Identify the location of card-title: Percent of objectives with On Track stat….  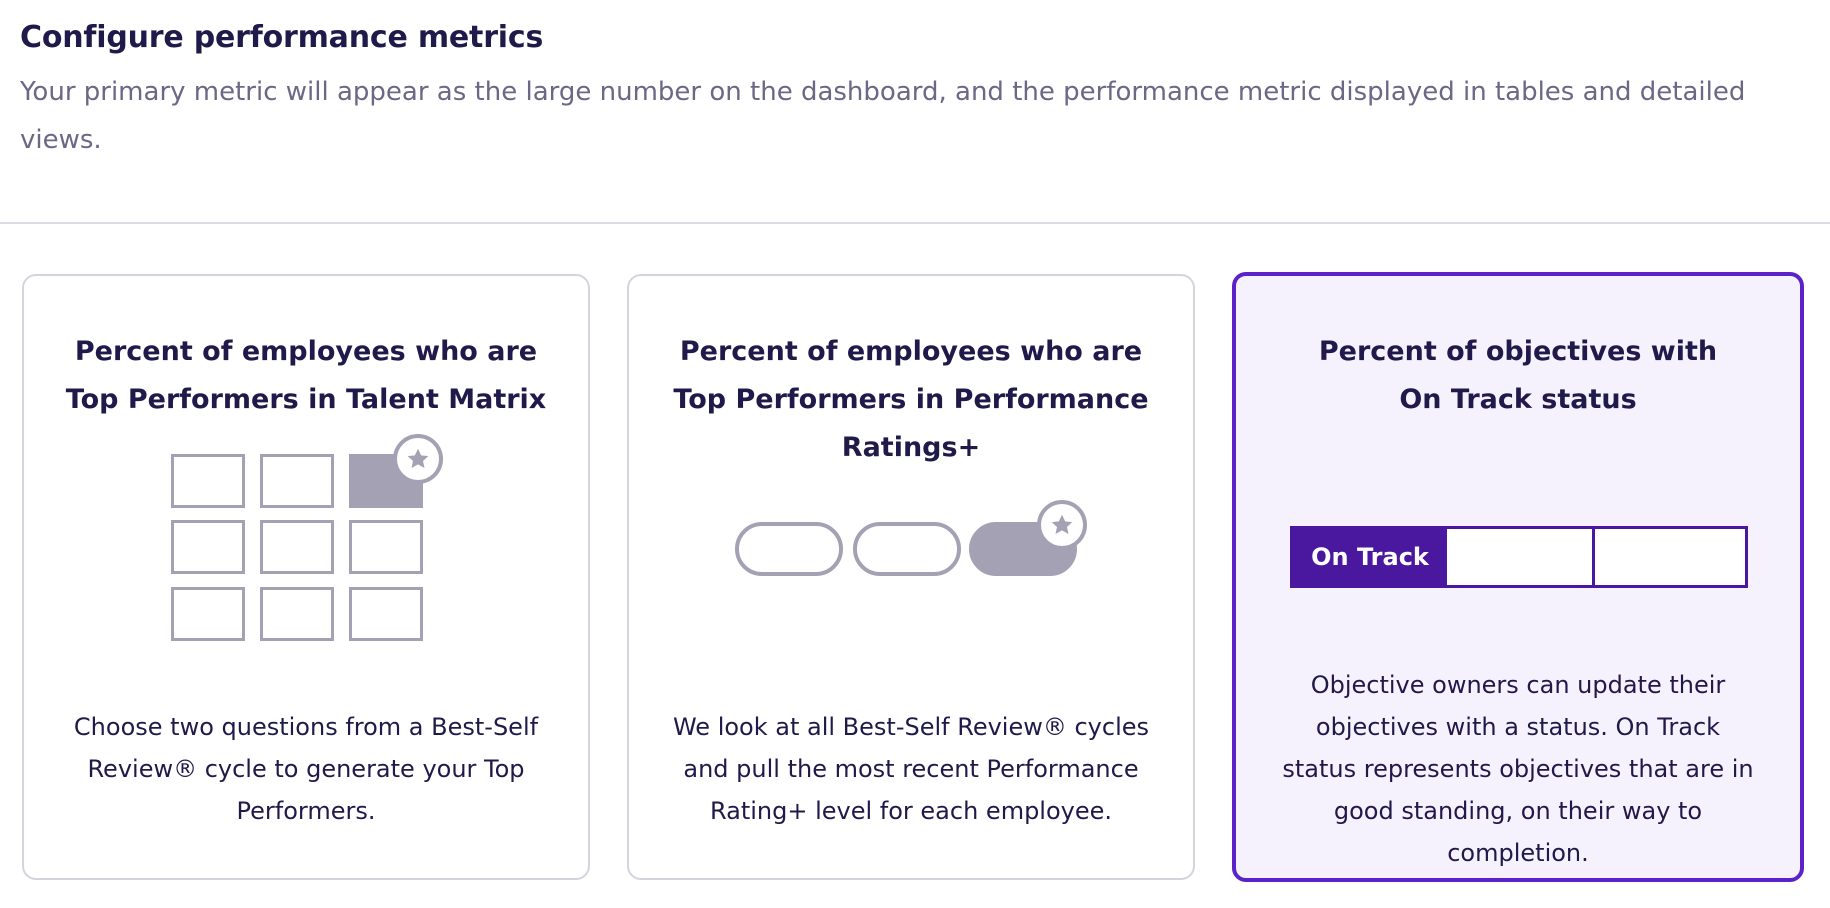
(1518, 376).